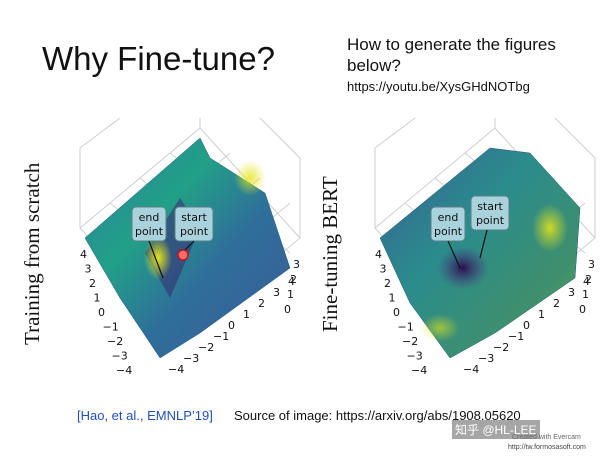  I want to click on plot-label-bert: Fine-tuning BERT, so click(330, 254).